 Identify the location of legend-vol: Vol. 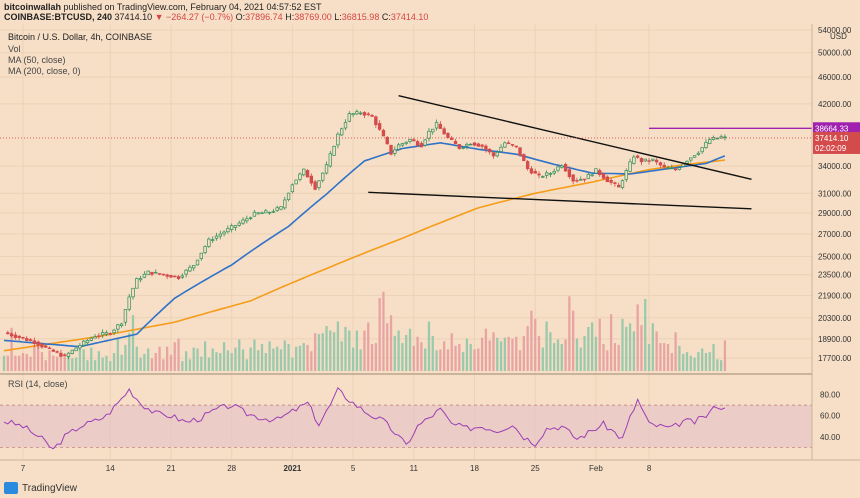
(14, 49).